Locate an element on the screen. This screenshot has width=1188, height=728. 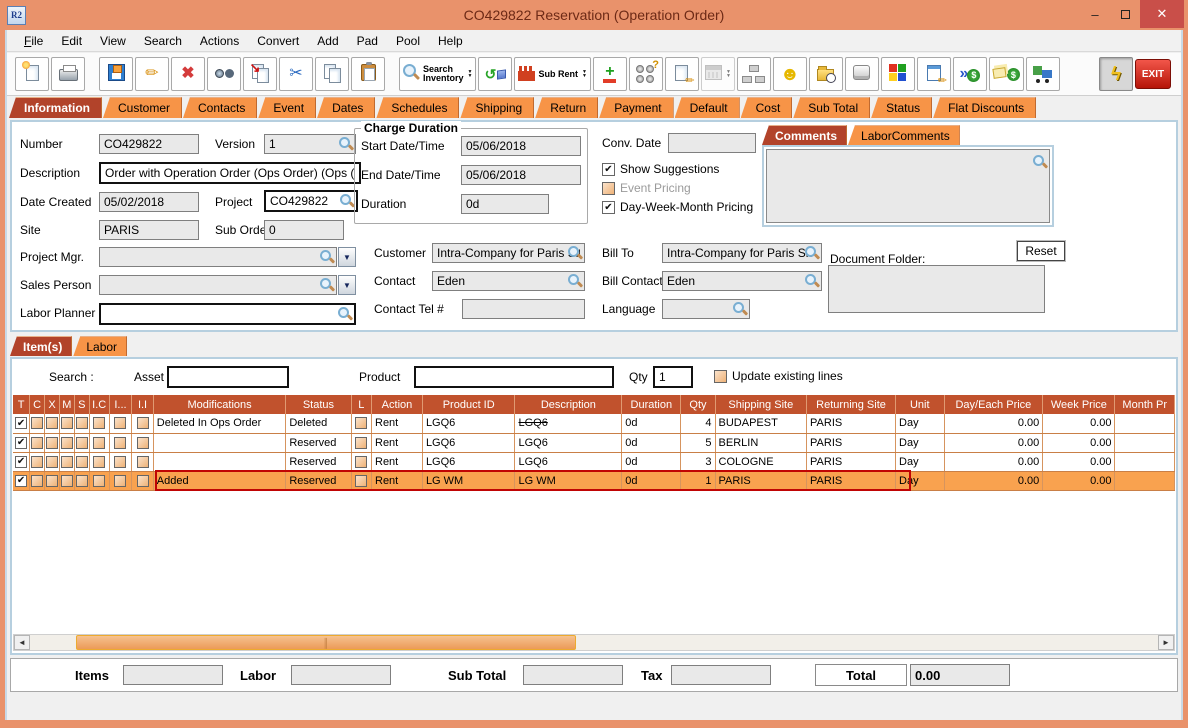
delivery-truck-button is located at coordinates (1042, 74).